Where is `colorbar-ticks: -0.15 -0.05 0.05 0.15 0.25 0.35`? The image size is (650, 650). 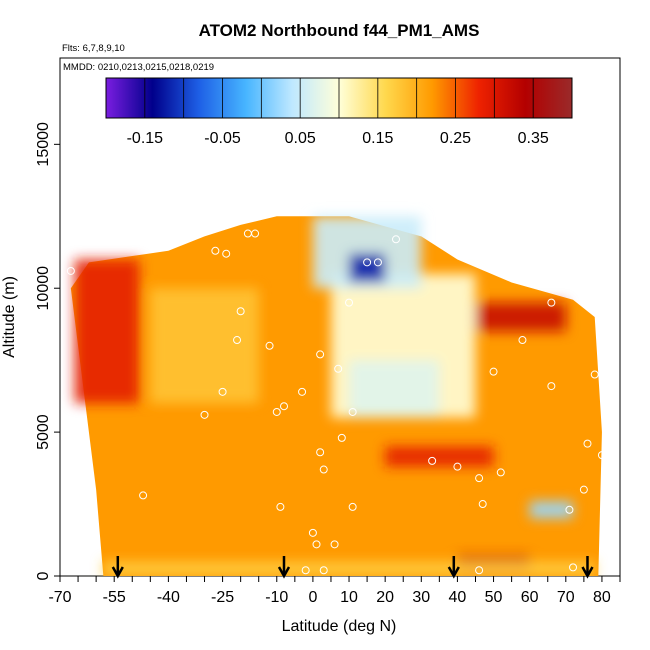 colorbar-ticks: -0.15 -0.05 0.05 0.15 0.25 0.35 is located at coordinates (338, 112).